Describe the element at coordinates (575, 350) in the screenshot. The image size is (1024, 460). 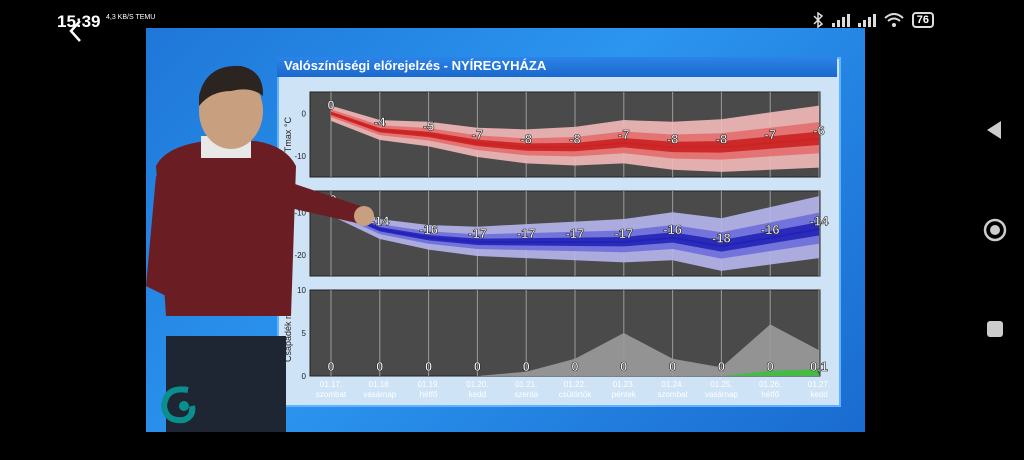
I see `precip-spread` at that location.